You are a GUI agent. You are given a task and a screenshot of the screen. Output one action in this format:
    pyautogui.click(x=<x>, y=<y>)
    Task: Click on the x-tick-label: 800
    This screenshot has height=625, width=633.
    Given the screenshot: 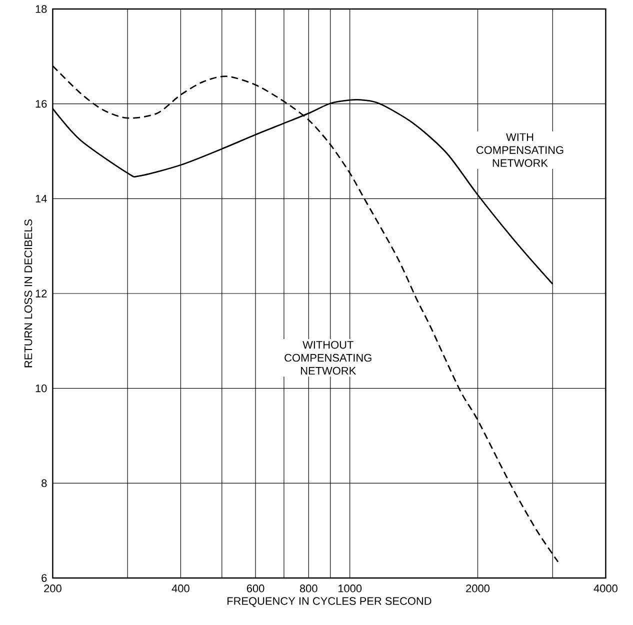 What is the action you would take?
    pyautogui.click(x=309, y=588)
    